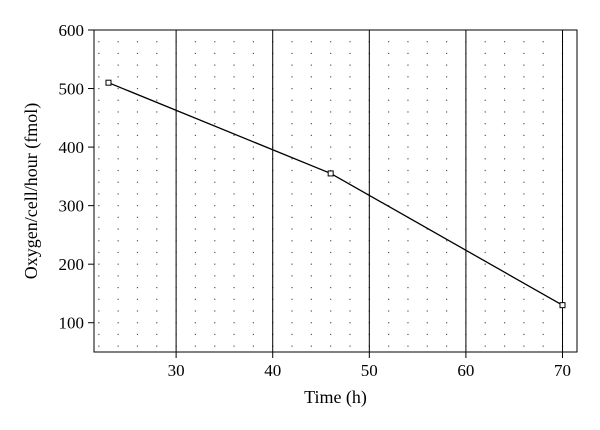  What do you see at coordinates (272, 370) in the screenshot?
I see `x-tick-label: 40` at bounding box center [272, 370].